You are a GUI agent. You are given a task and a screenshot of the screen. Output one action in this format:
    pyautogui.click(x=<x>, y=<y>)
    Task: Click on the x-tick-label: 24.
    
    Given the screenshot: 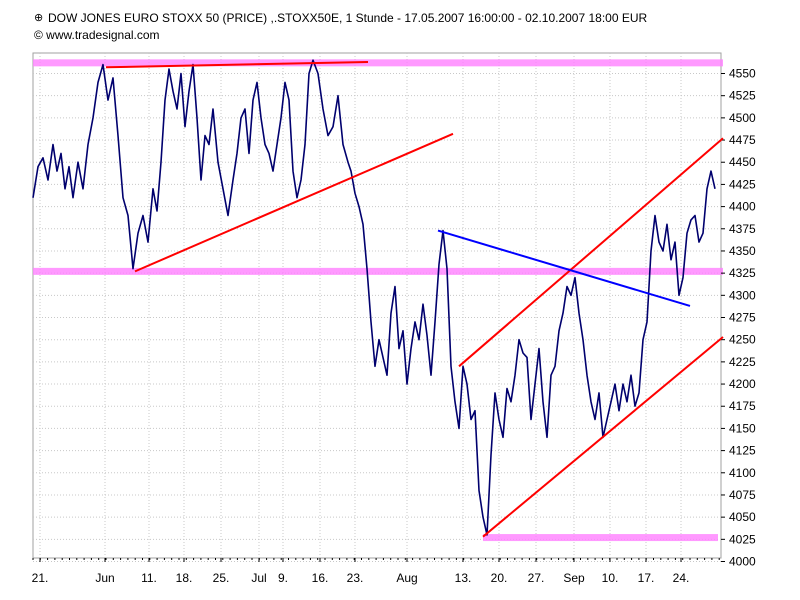 What is the action you would take?
    pyautogui.click(x=681, y=578)
    